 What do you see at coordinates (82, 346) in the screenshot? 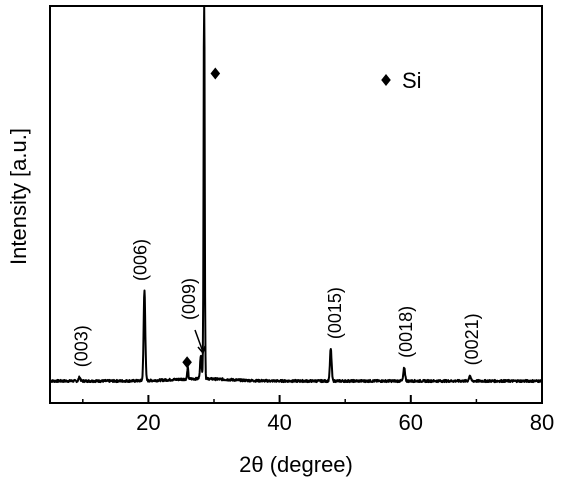
I see `peak-label: (003)` at bounding box center [82, 346].